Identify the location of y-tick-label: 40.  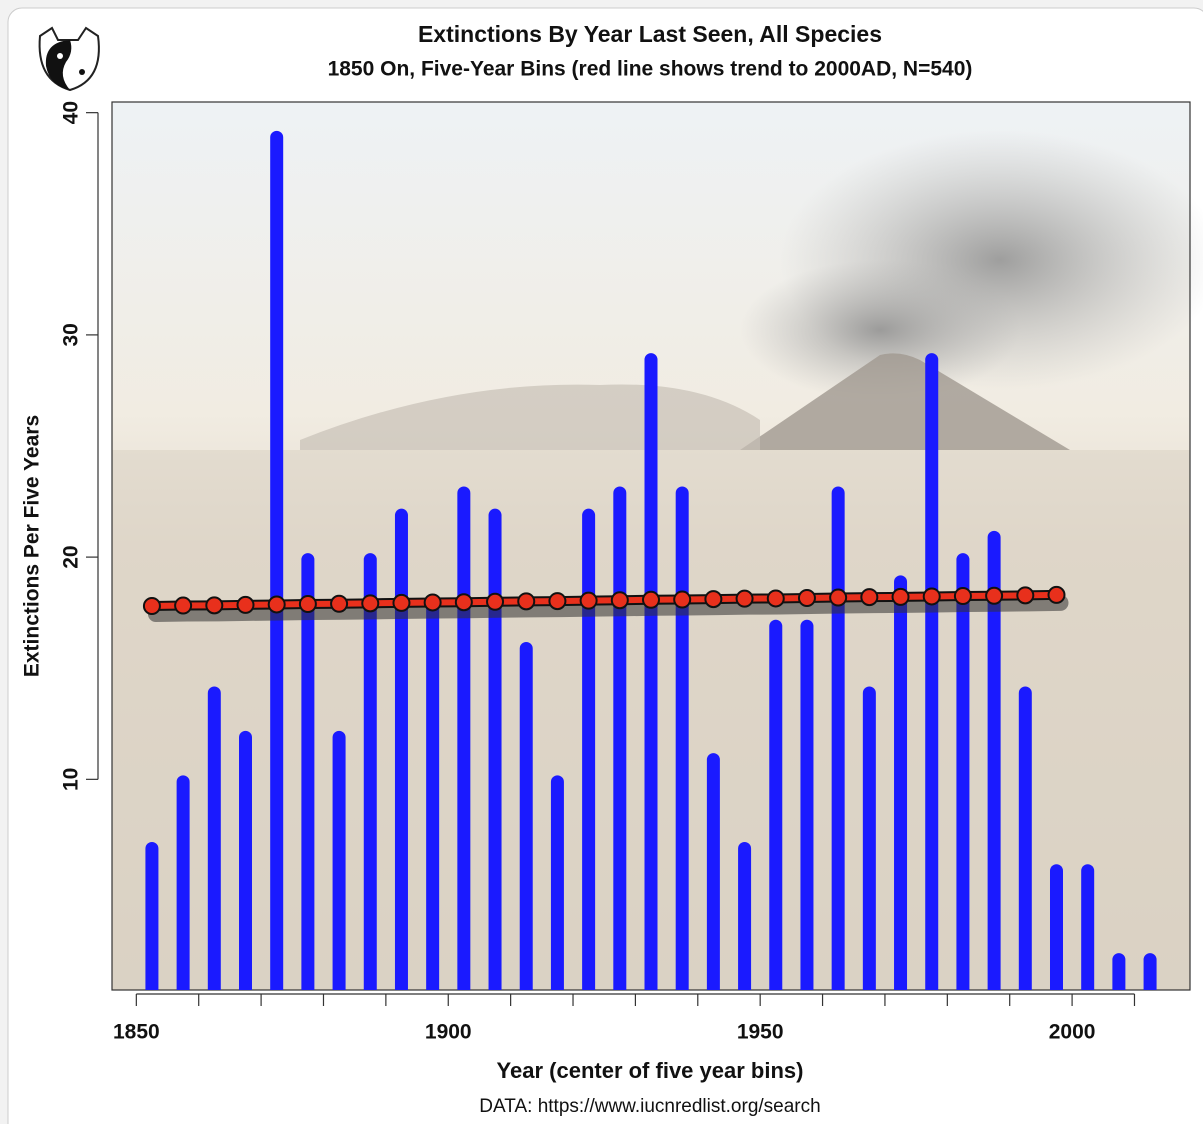
(71, 112).